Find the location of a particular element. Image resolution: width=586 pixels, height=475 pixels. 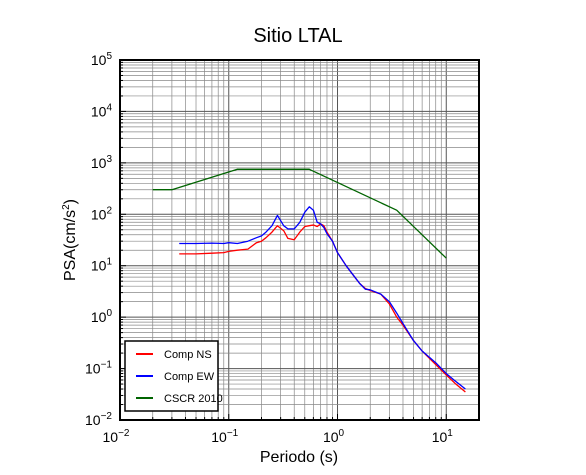

y-tick-label-exponent: −1 is located at coordinates (107, 365).